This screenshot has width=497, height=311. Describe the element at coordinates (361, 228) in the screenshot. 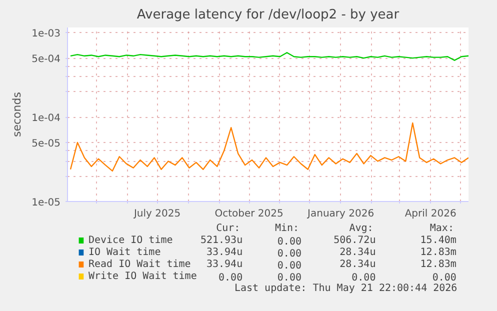

I see `text: Avg:` at that location.